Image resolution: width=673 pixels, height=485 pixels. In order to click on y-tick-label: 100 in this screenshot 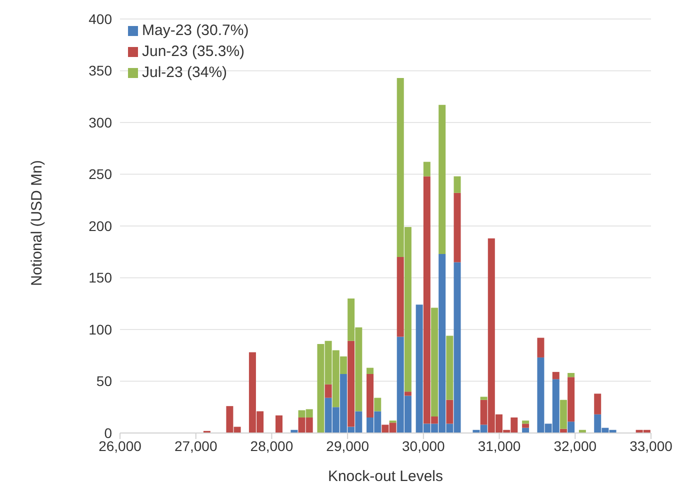, I will do `click(100, 329)`.